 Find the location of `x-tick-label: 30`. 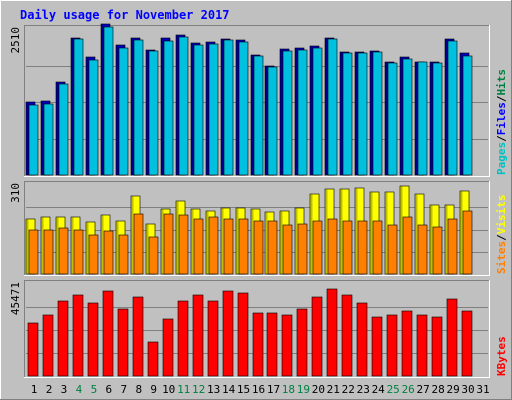

x-tick-label: 30 is located at coordinates (467, 389).